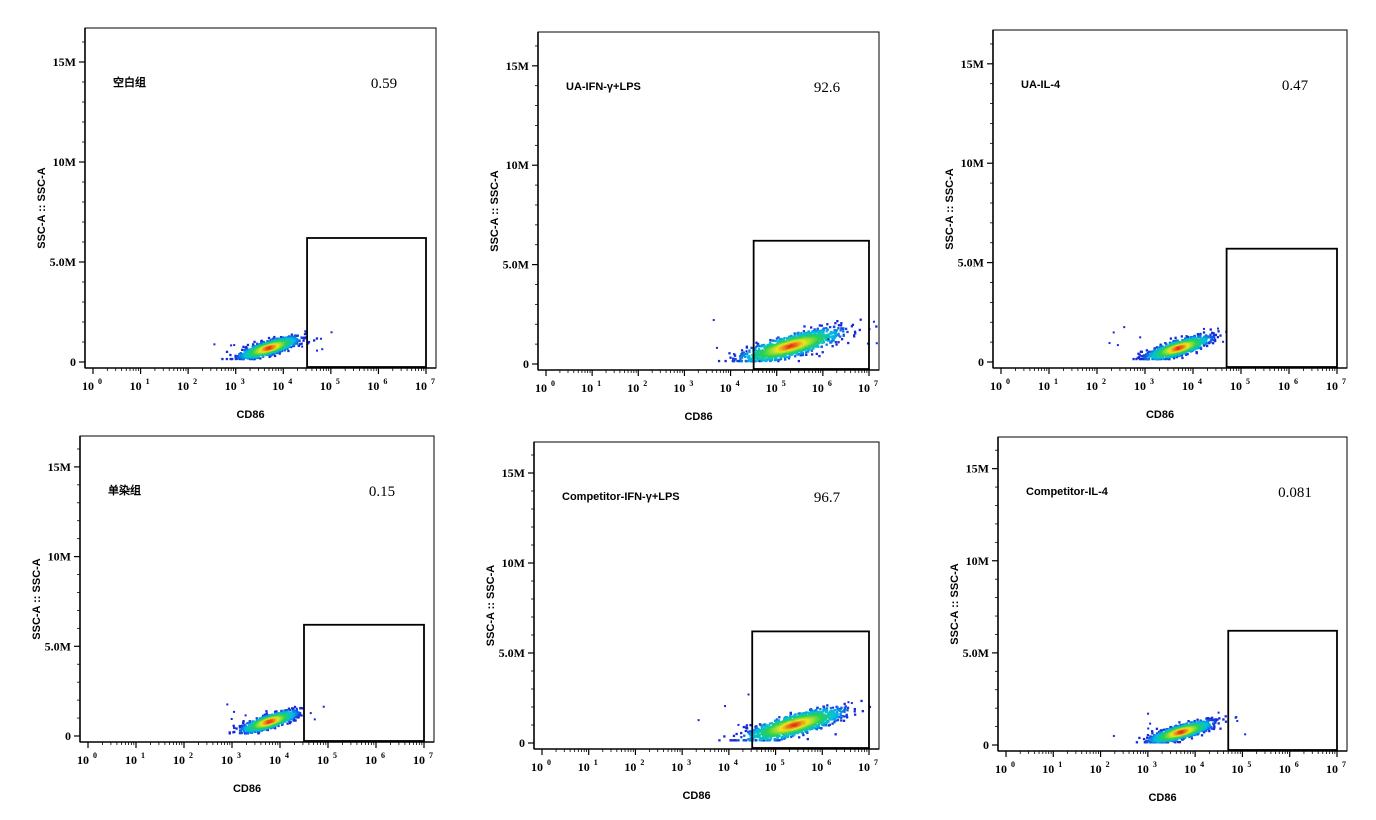  What do you see at coordinates (1056, 381) in the screenshot?
I see `x-tick-exponent: 1` at bounding box center [1056, 381].